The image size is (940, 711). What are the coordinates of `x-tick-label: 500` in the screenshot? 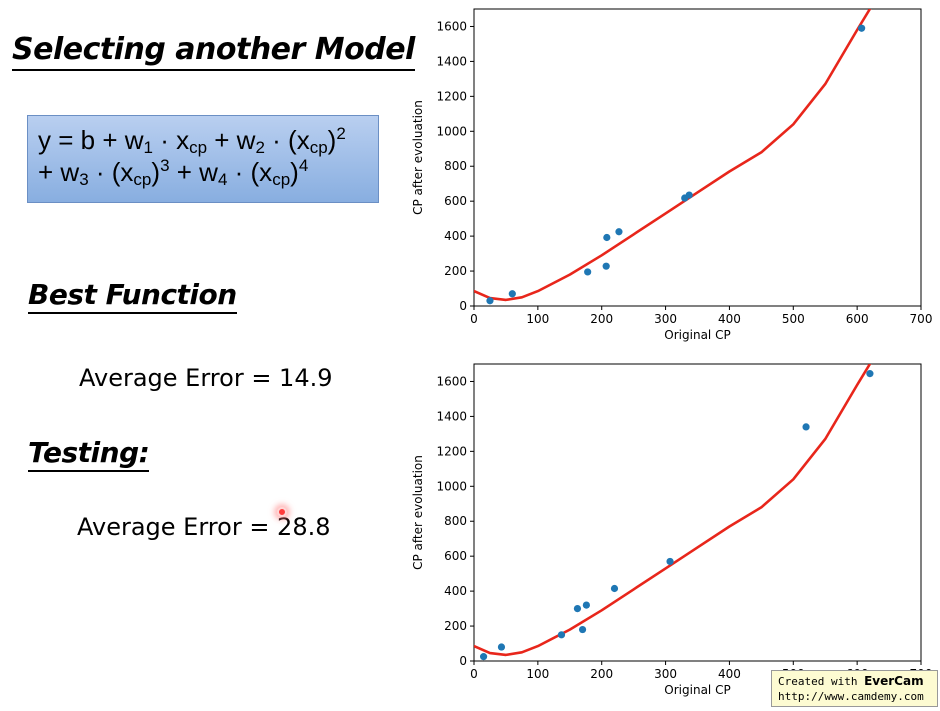 It's located at (793, 319).